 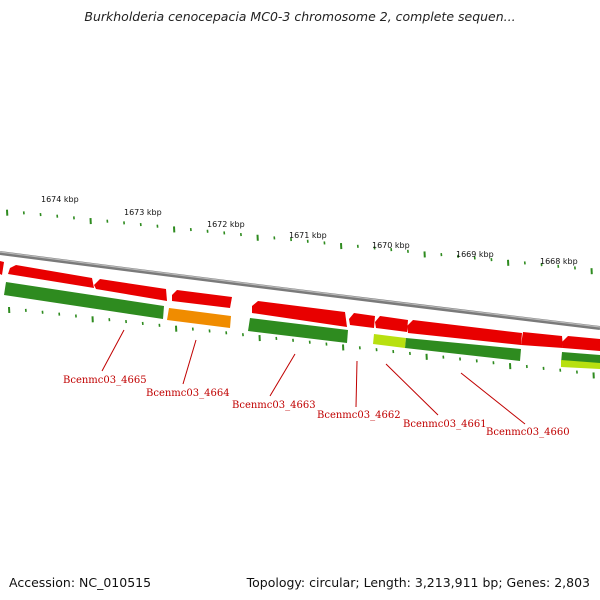 I want to click on kbp-label: 1674 kbp, so click(x=60, y=199).